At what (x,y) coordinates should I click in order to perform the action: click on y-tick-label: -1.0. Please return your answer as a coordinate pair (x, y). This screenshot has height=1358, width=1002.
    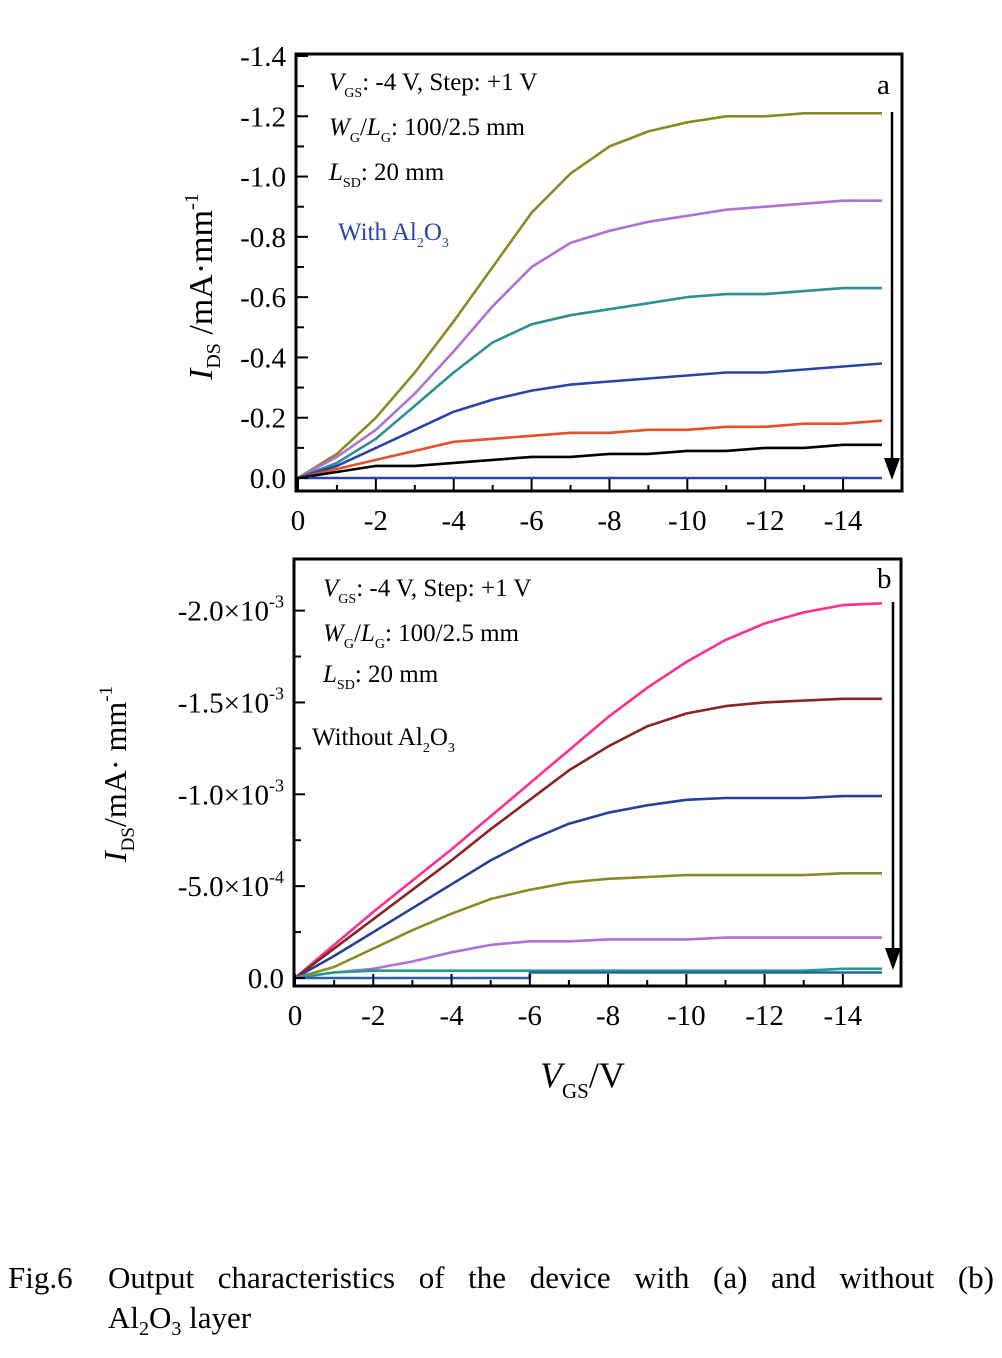
    Looking at the image, I should click on (263, 178).